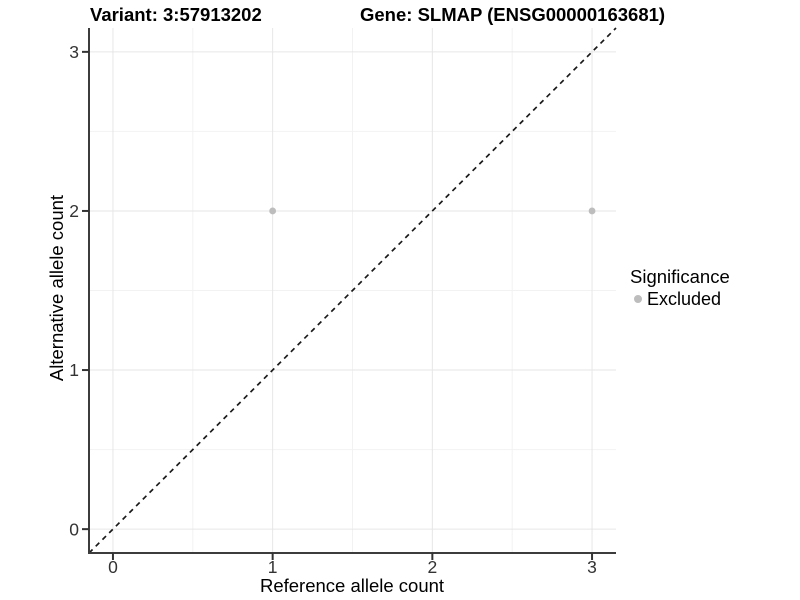 This screenshot has height=600, width=800. Describe the element at coordinates (684, 299) in the screenshot. I see `legend-entry-label: Excluded` at that location.